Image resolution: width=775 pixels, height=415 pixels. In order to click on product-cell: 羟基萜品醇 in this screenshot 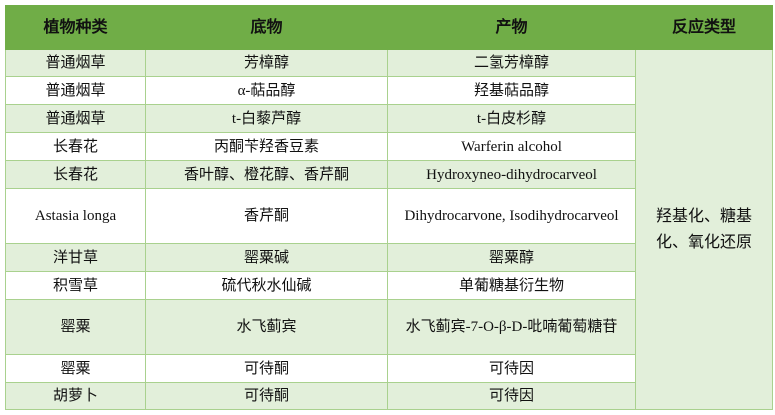, I will do `click(511, 90)`.